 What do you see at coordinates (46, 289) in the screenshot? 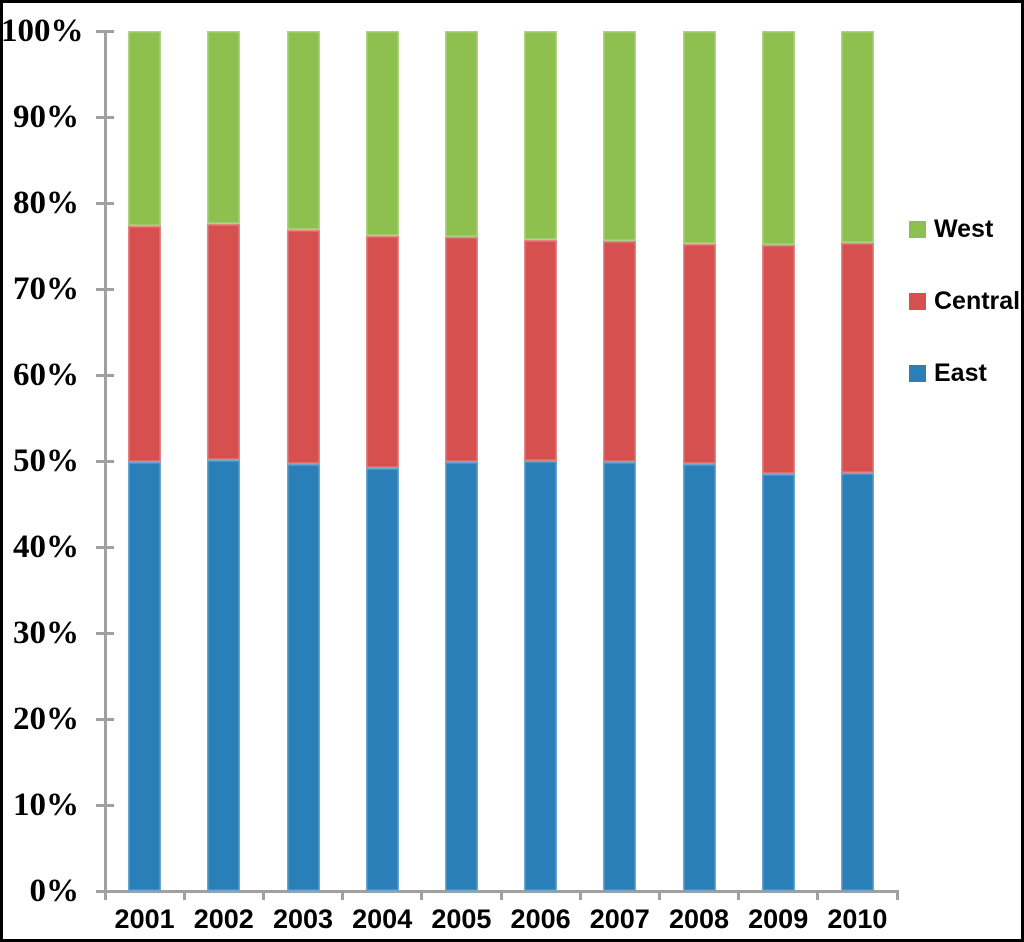
I see `y-axis-tick-label: 70%` at bounding box center [46, 289].